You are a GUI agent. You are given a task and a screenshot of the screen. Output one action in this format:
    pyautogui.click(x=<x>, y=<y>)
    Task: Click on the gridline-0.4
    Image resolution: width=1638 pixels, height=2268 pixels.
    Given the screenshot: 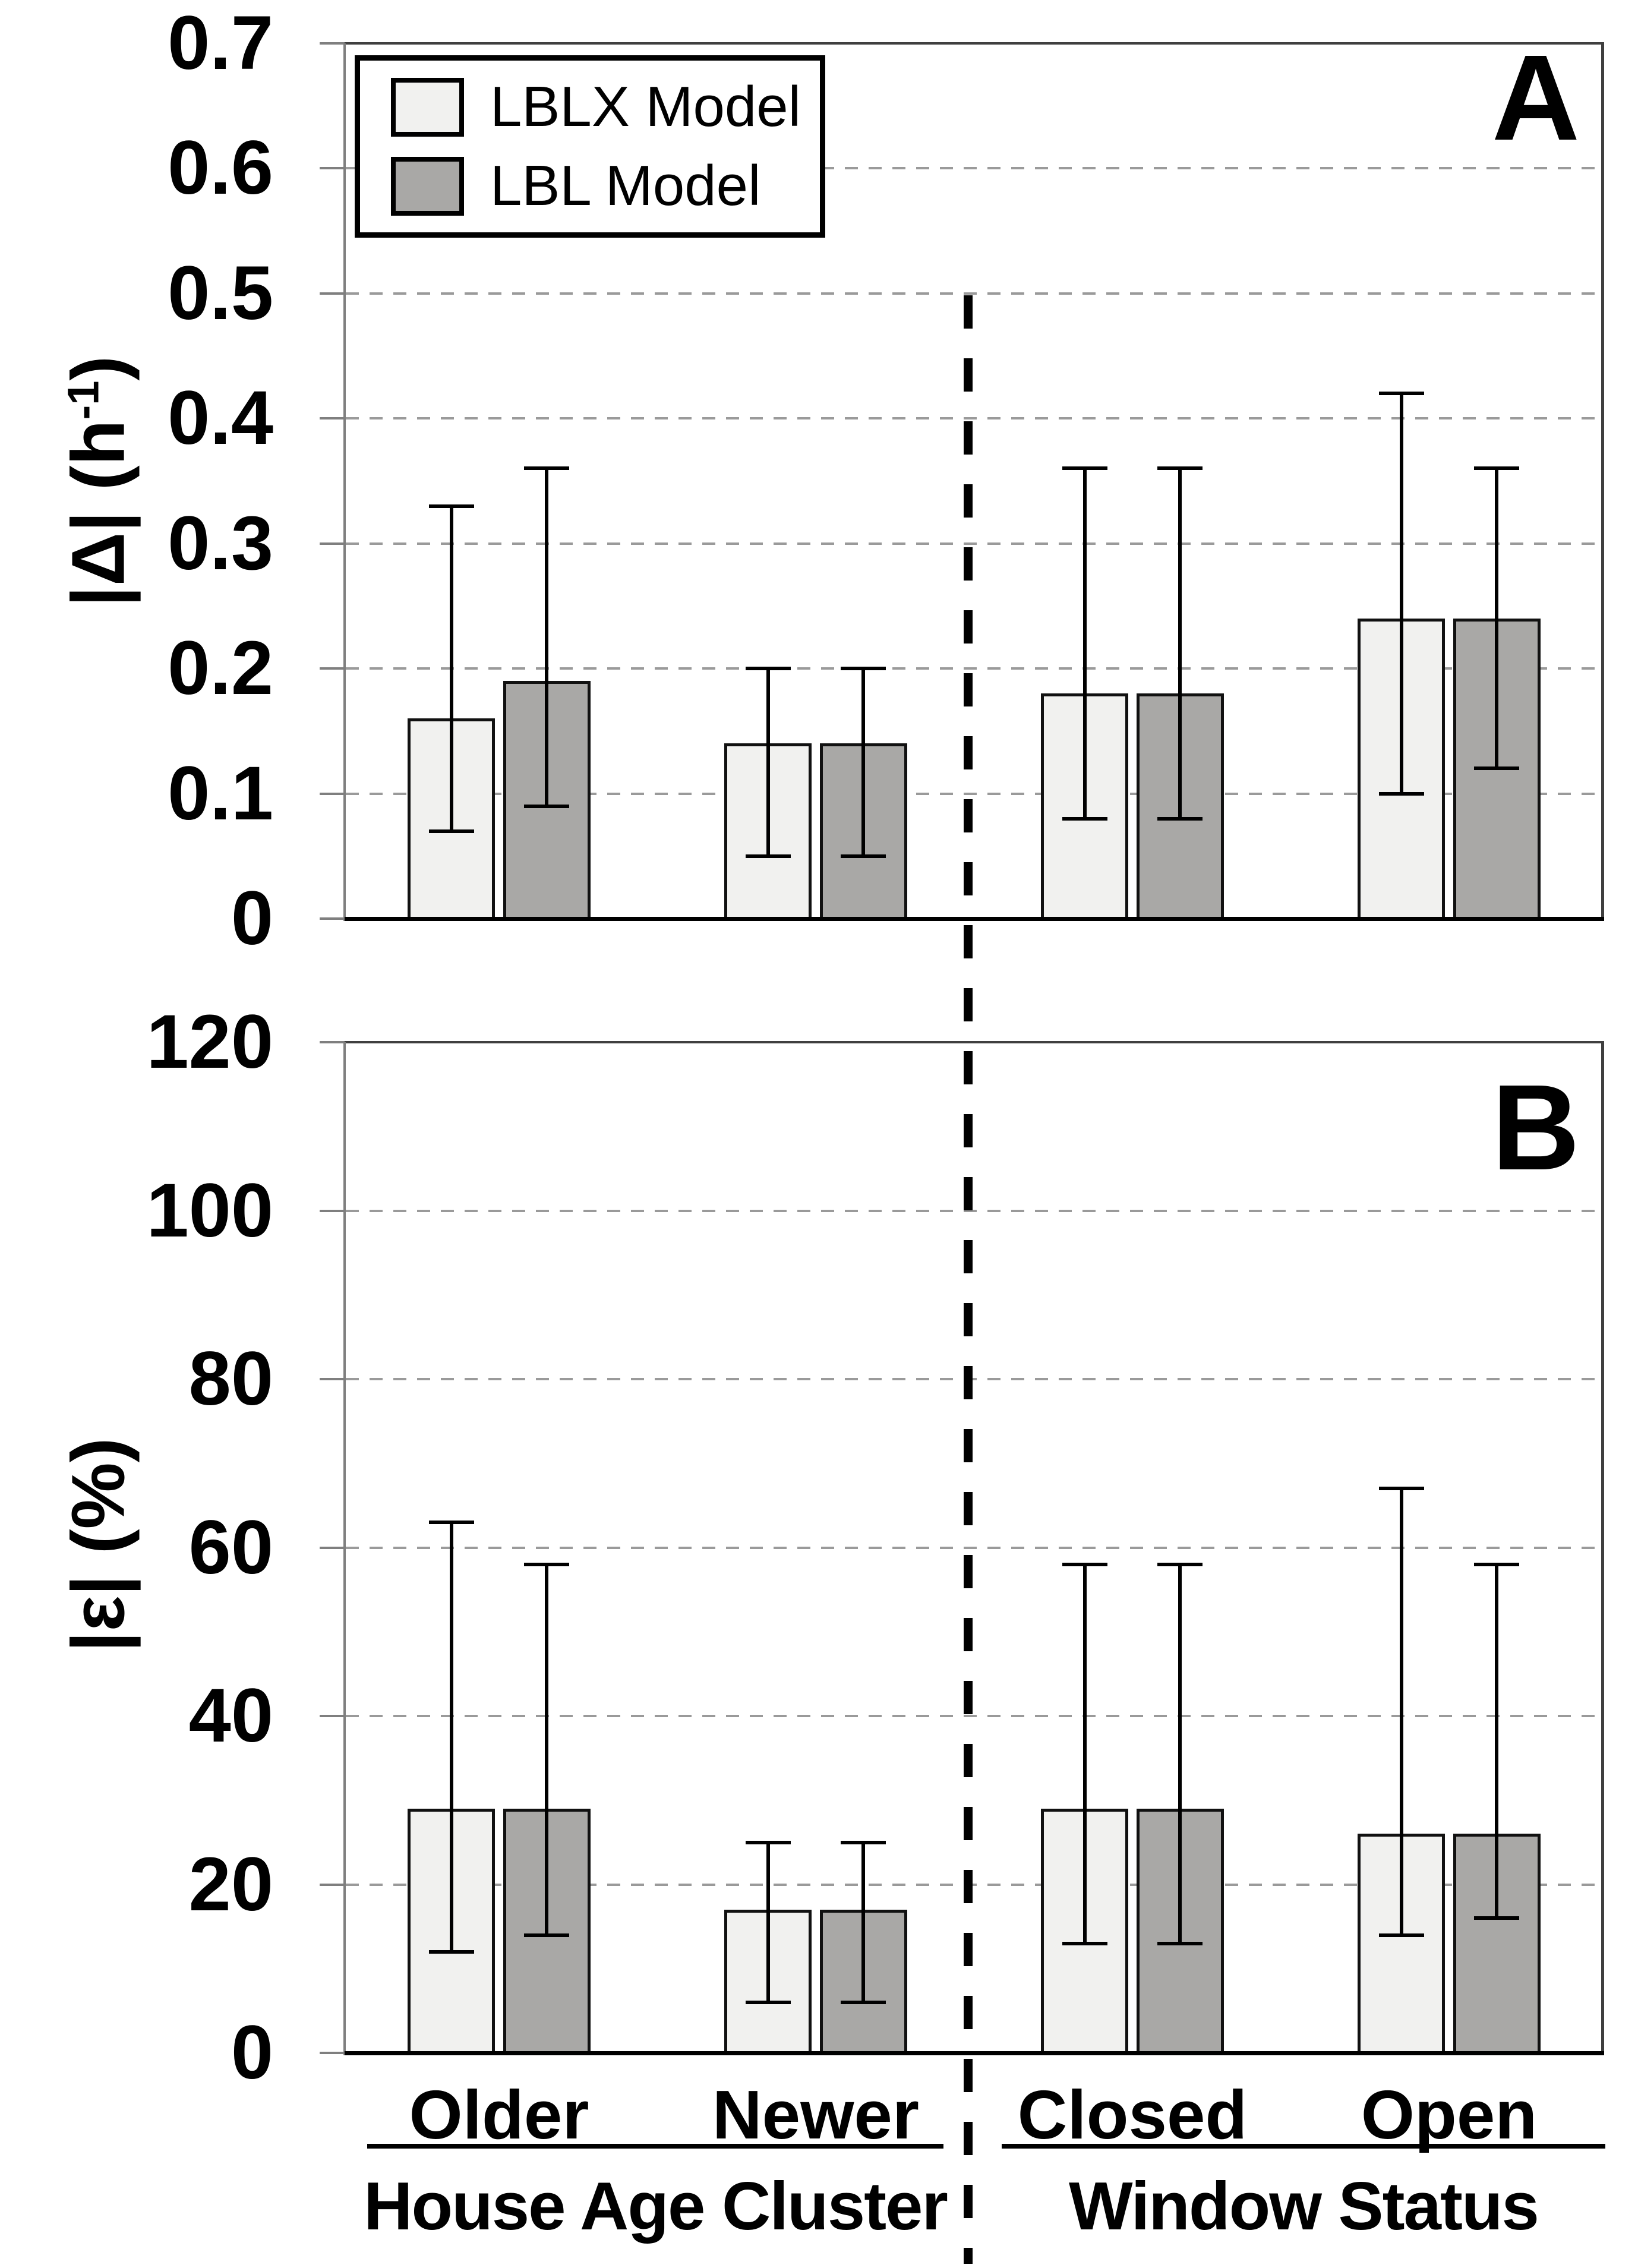 What is the action you would take?
    pyautogui.click(x=975, y=418)
    